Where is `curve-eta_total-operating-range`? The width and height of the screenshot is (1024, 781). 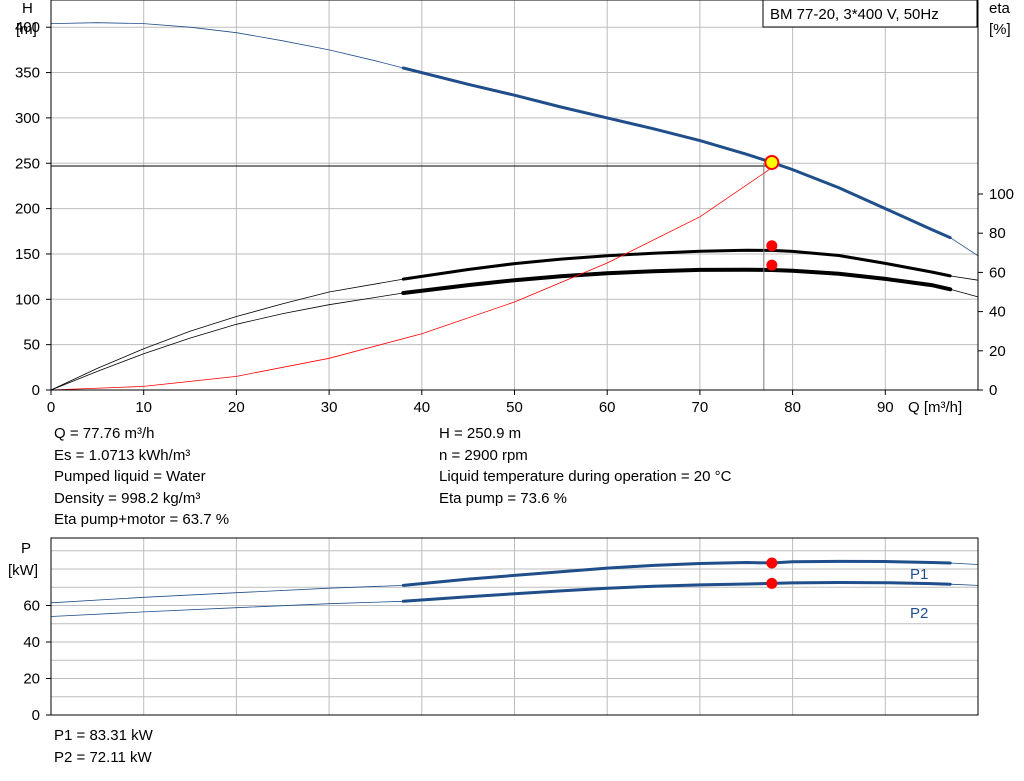
curve-eta_total-operating-range is located at coordinates (677, 281).